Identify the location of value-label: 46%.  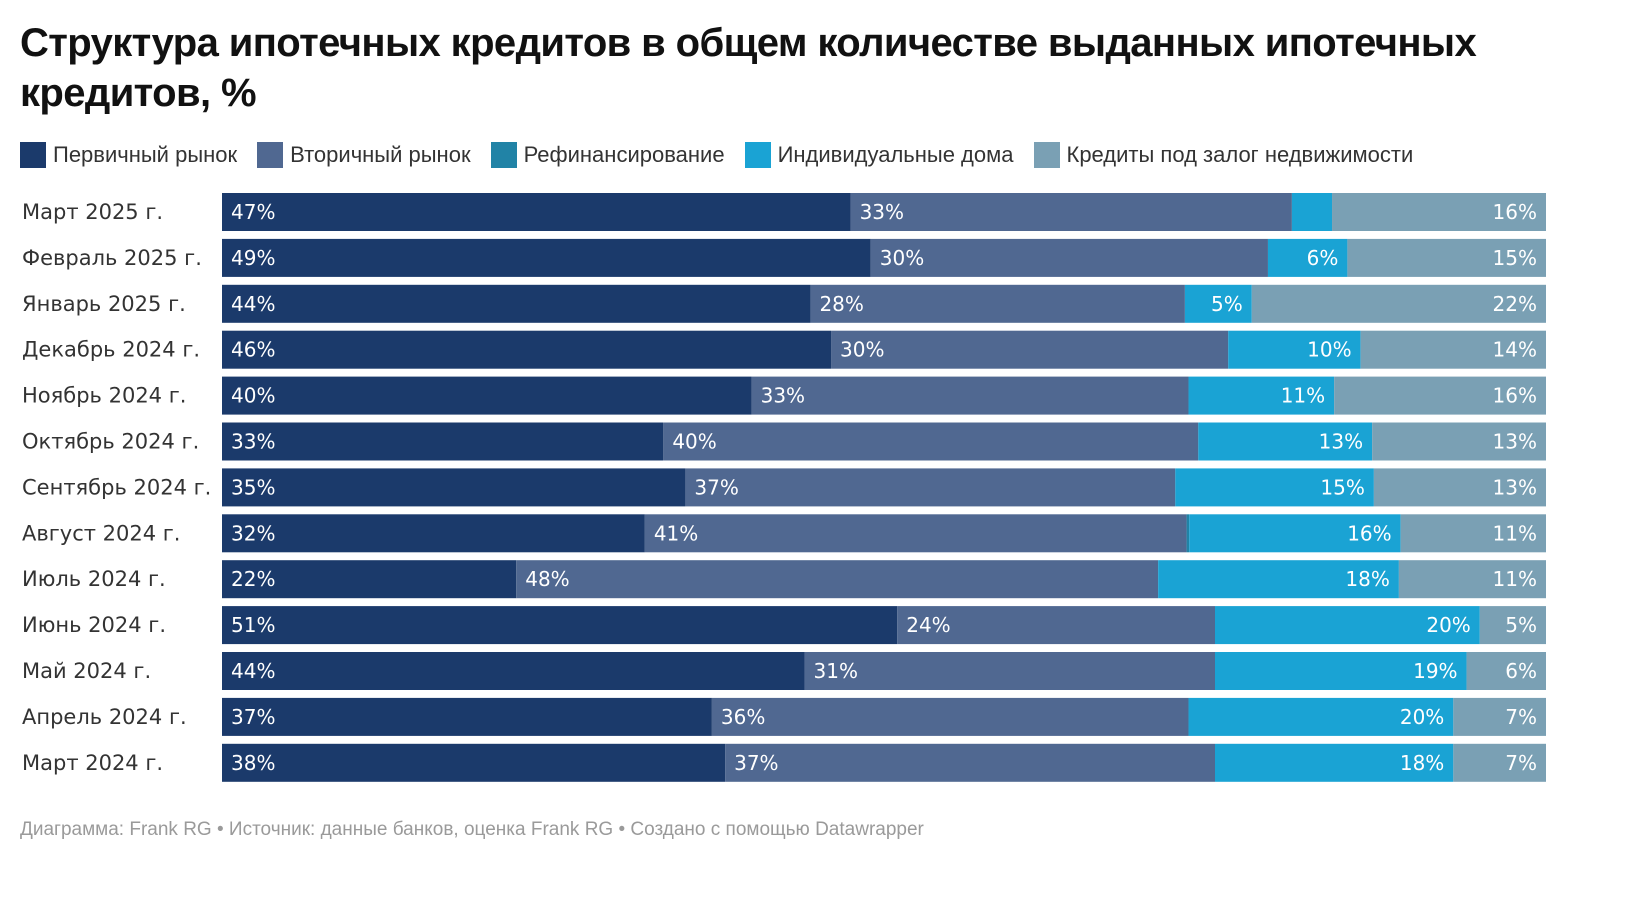
(253, 350).